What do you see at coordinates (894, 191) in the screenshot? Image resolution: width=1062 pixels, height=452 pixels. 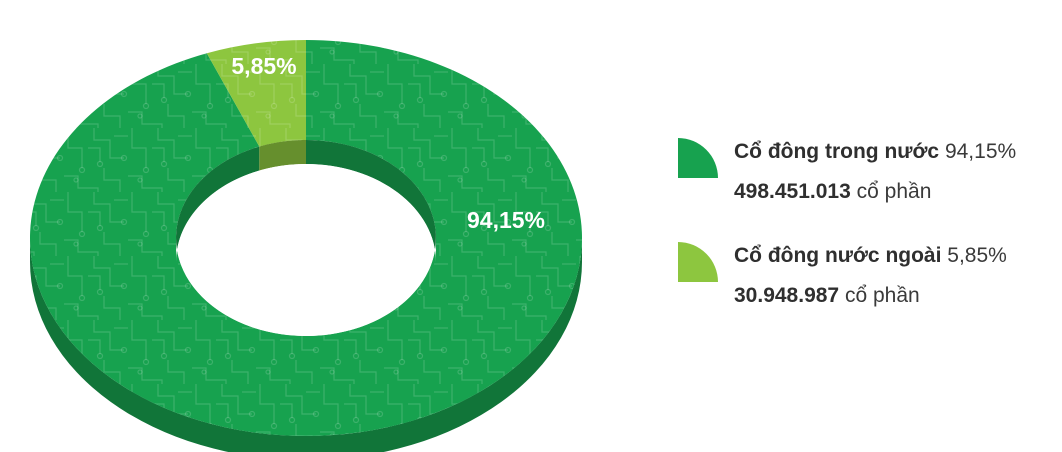 I see `legend-unit-domestic: cổ phần` at bounding box center [894, 191].